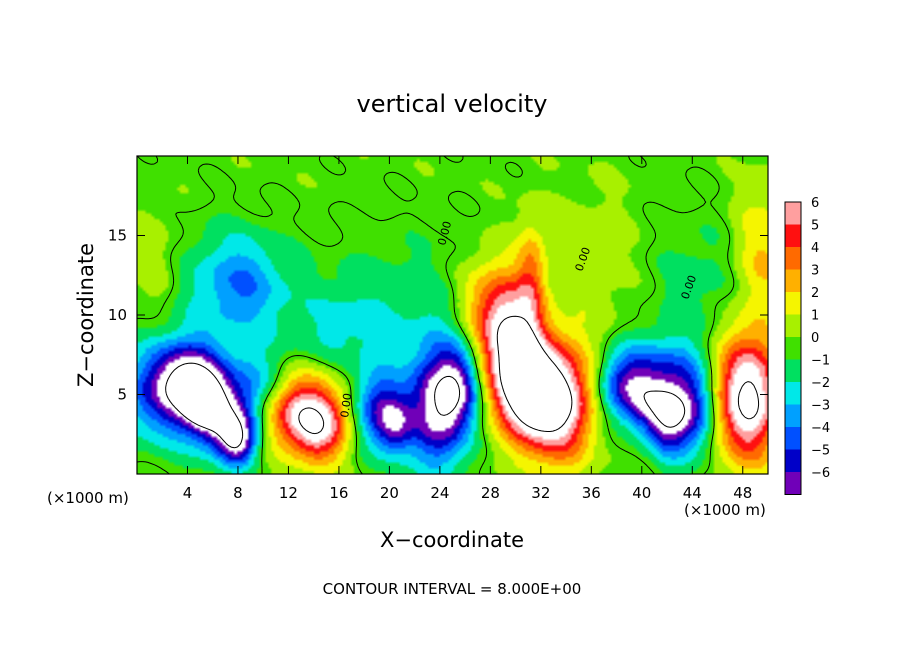 The width and height of the screenshot is (904, 654). Describe the element at coordinates (452, 540) in the screenshot. I see `x-axis-label: X−coordinate` at that location.